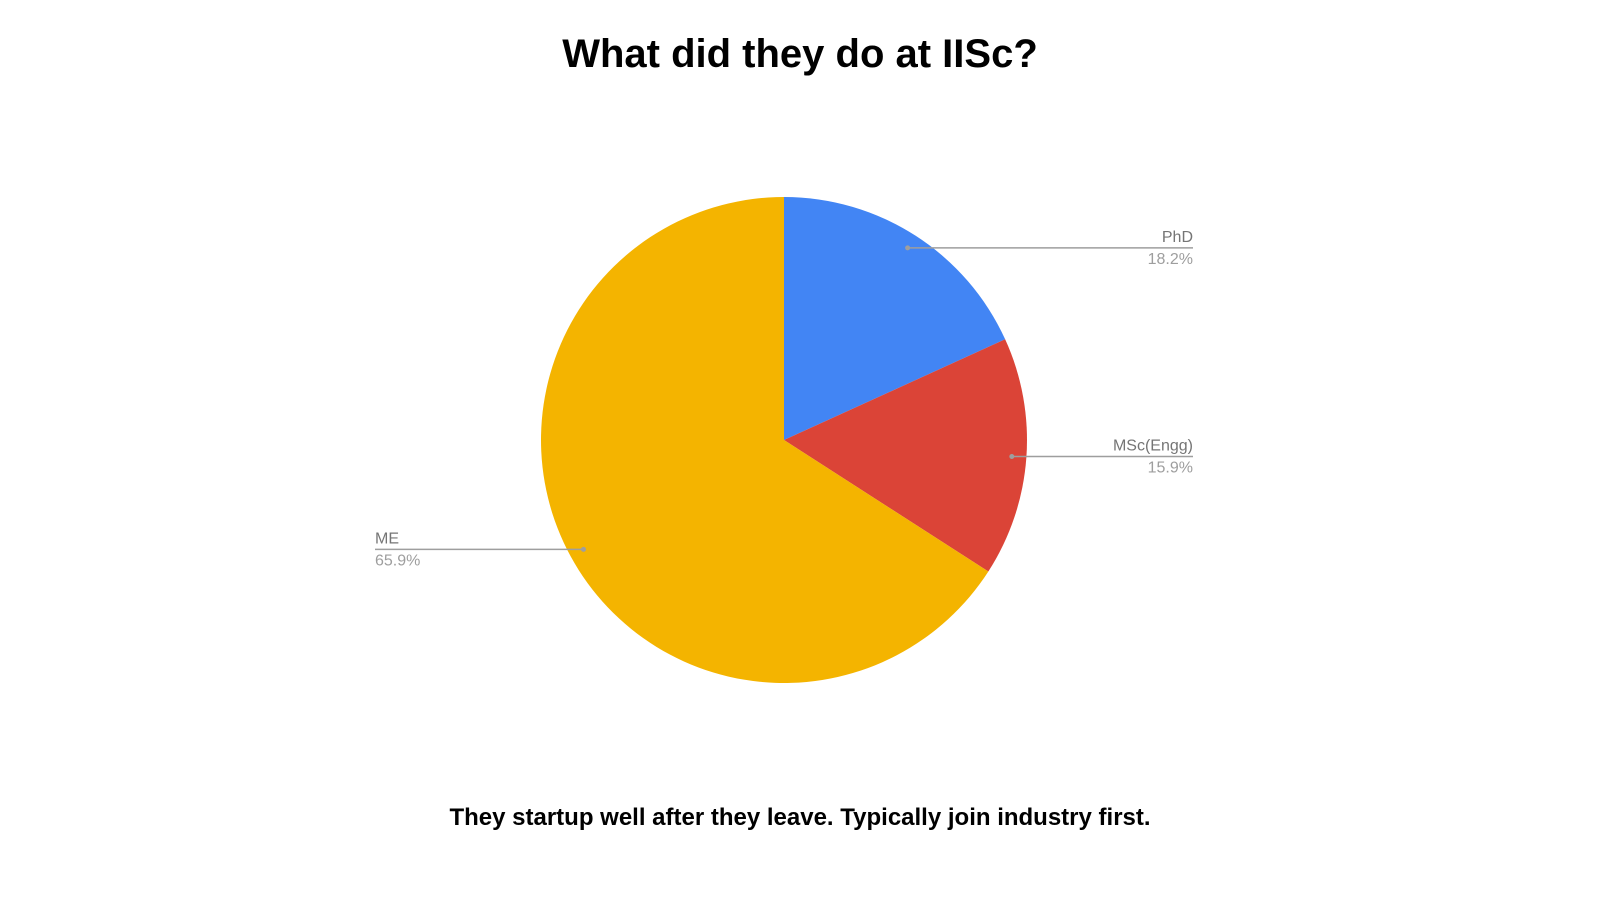  What do you see at coordinates (895, 318) in the screenshot?
I see `pie-slice-phd` at bounding box center [895, 318].